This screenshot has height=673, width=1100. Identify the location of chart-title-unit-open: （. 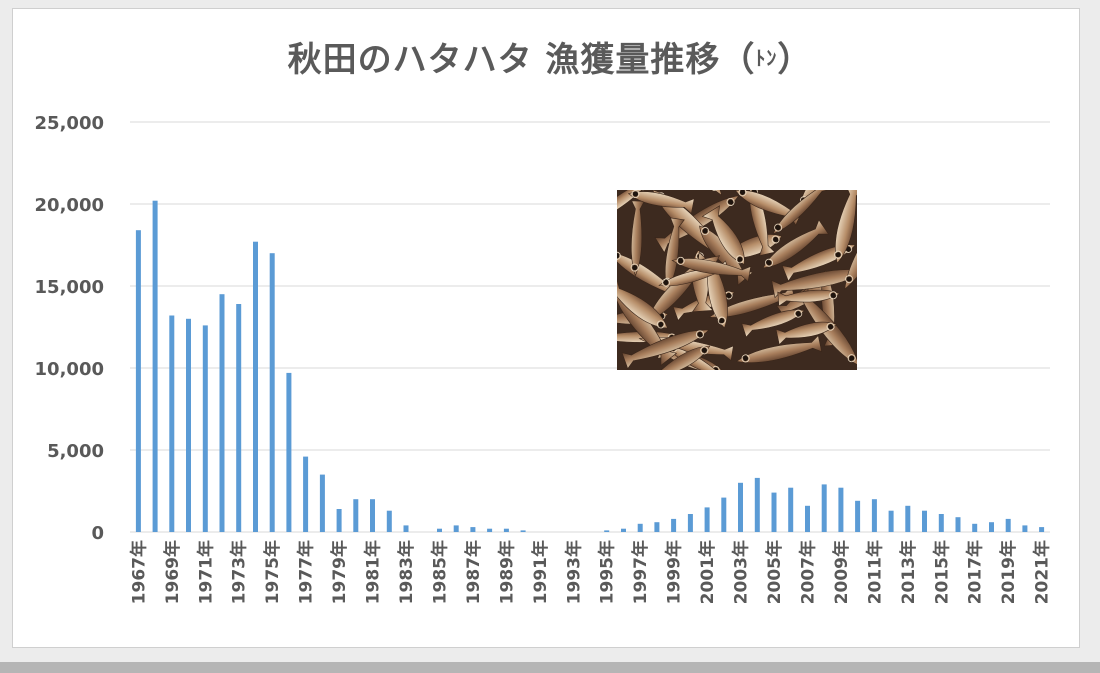
(738, 60).